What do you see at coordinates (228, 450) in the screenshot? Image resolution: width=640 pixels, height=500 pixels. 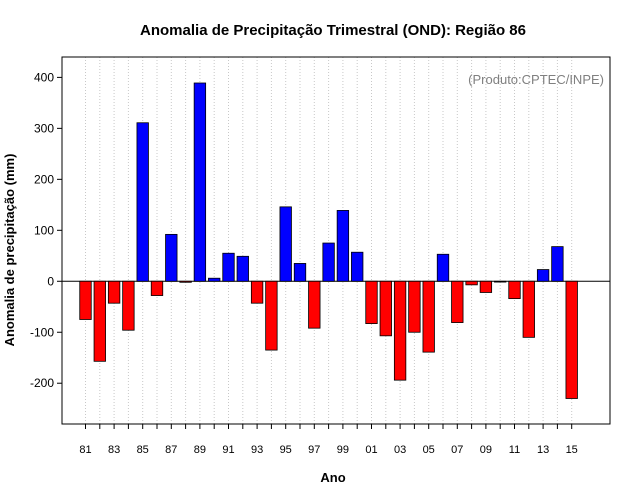 I see `x-tick-label: 91` at bounding box center [228, 450].